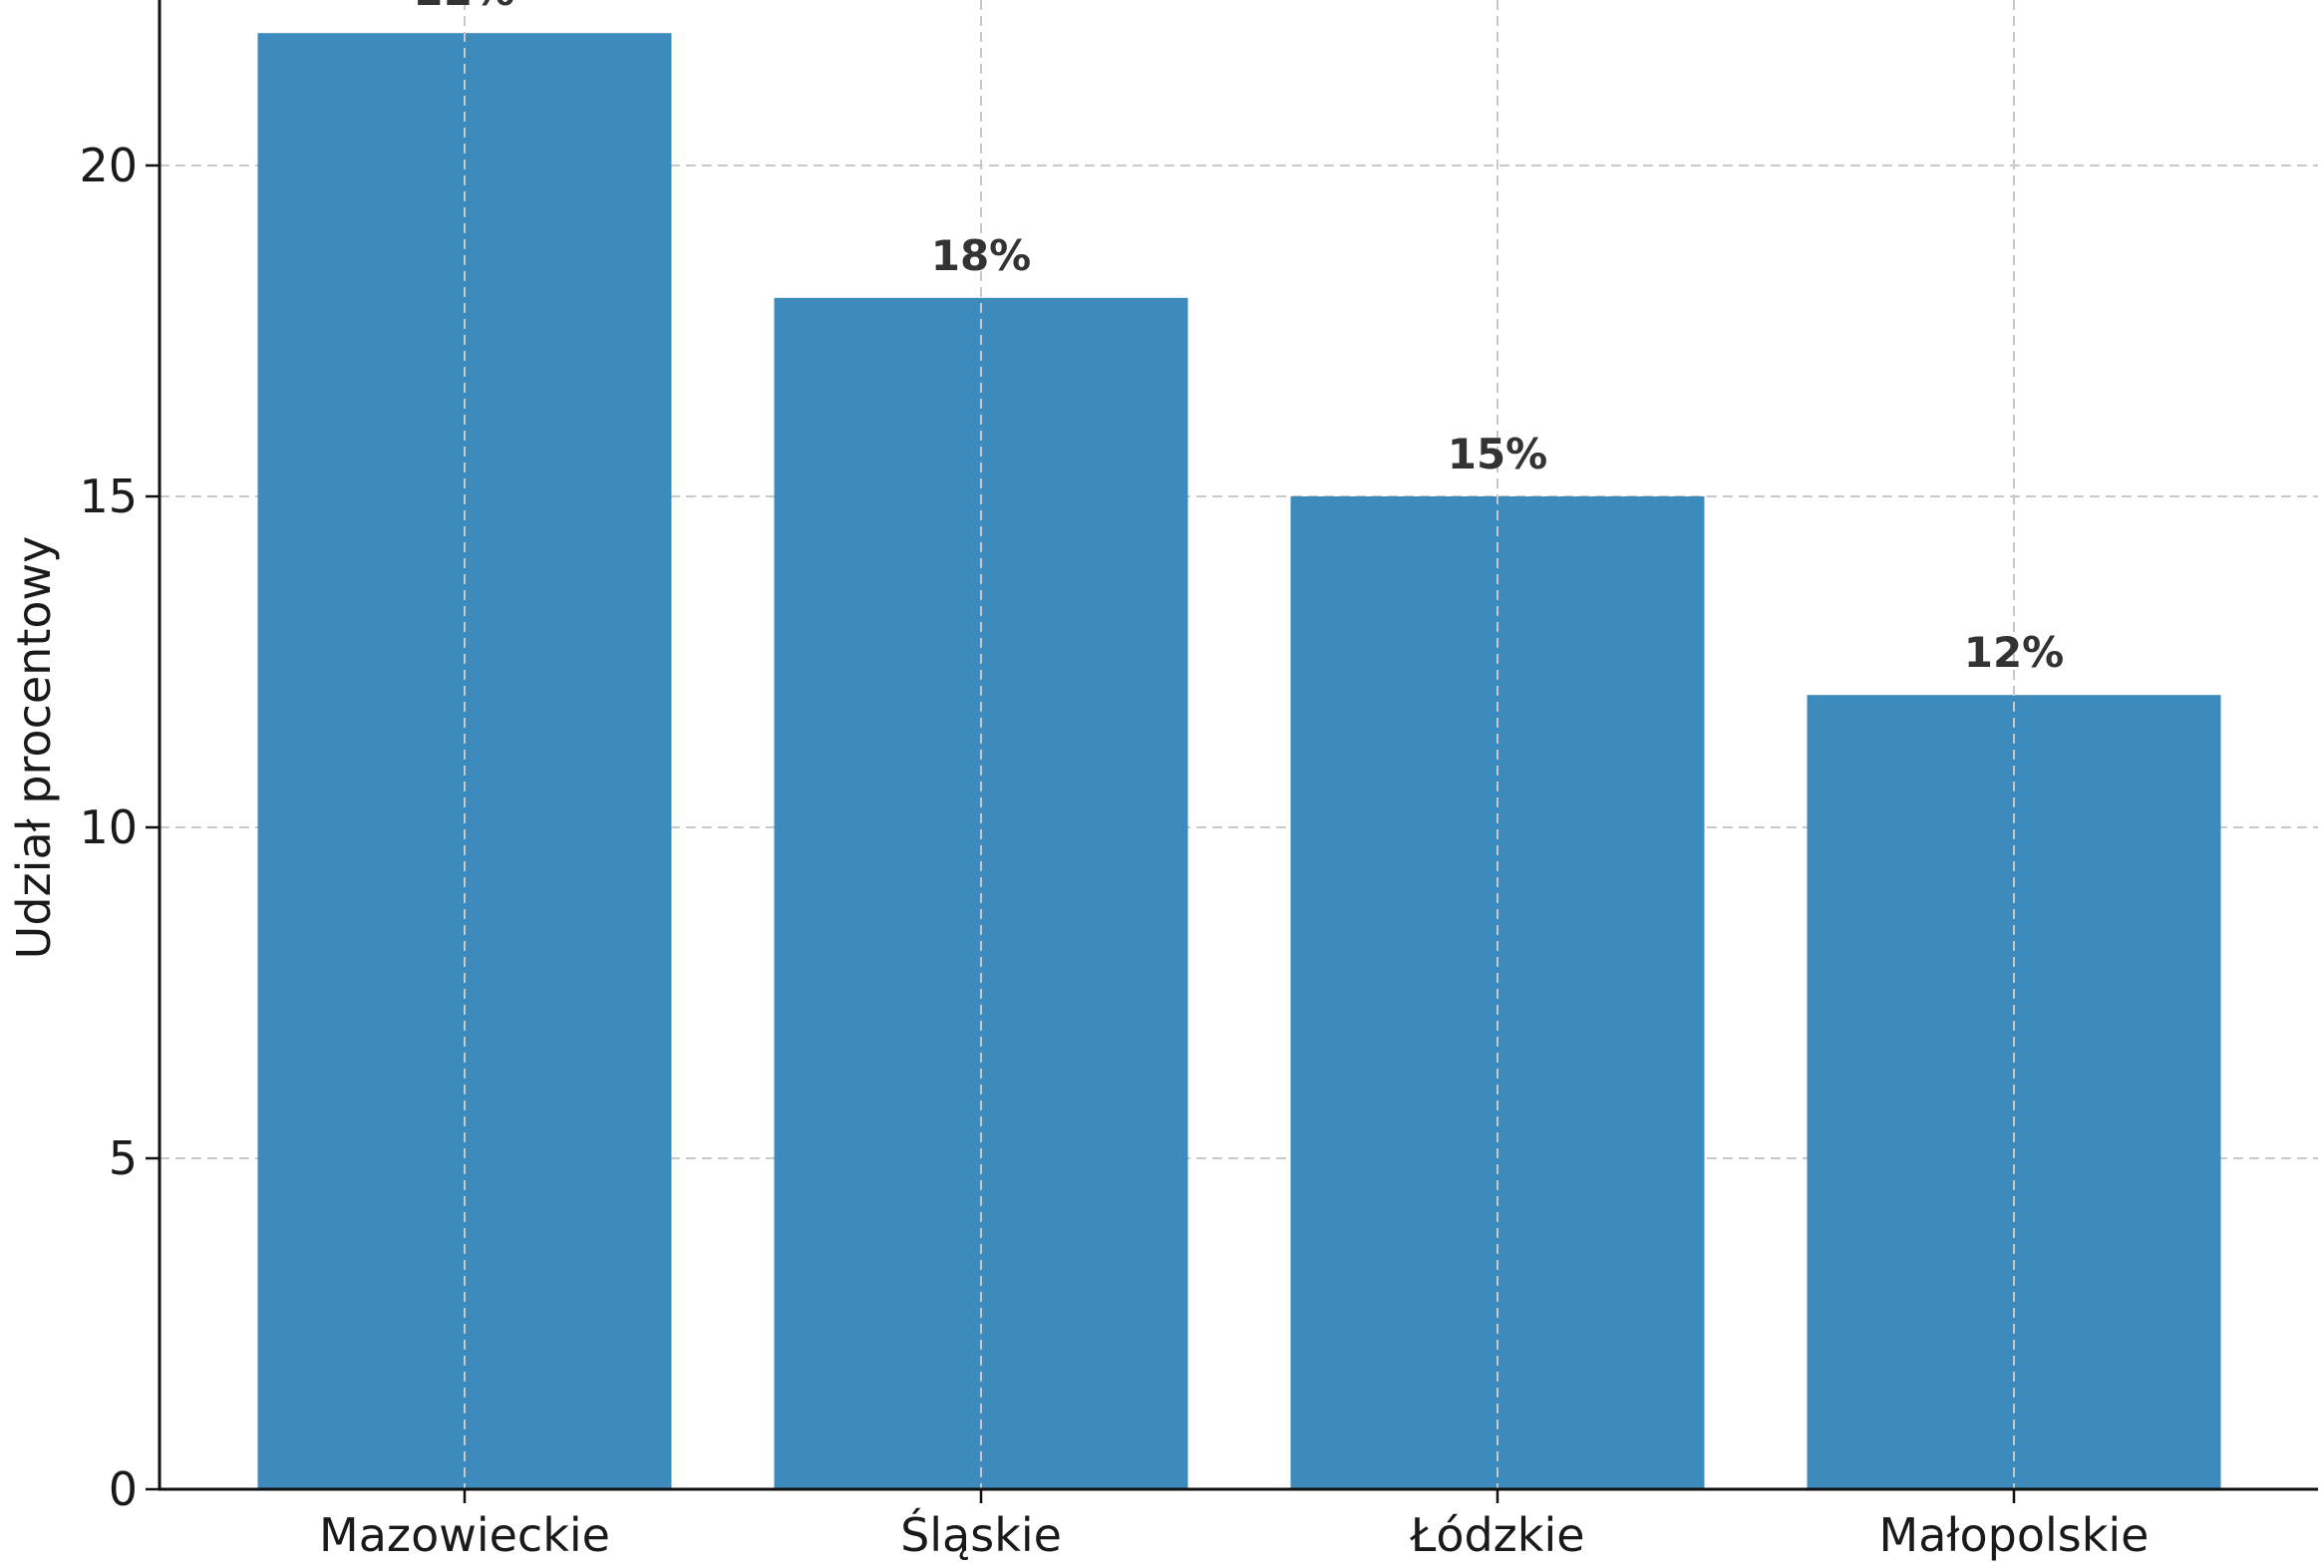 The width and height of the screenshot is (2324, 1568). Describe the element at coordinates (108, 496) in the screenshot. I see `y-tick-label: 15` at that location.